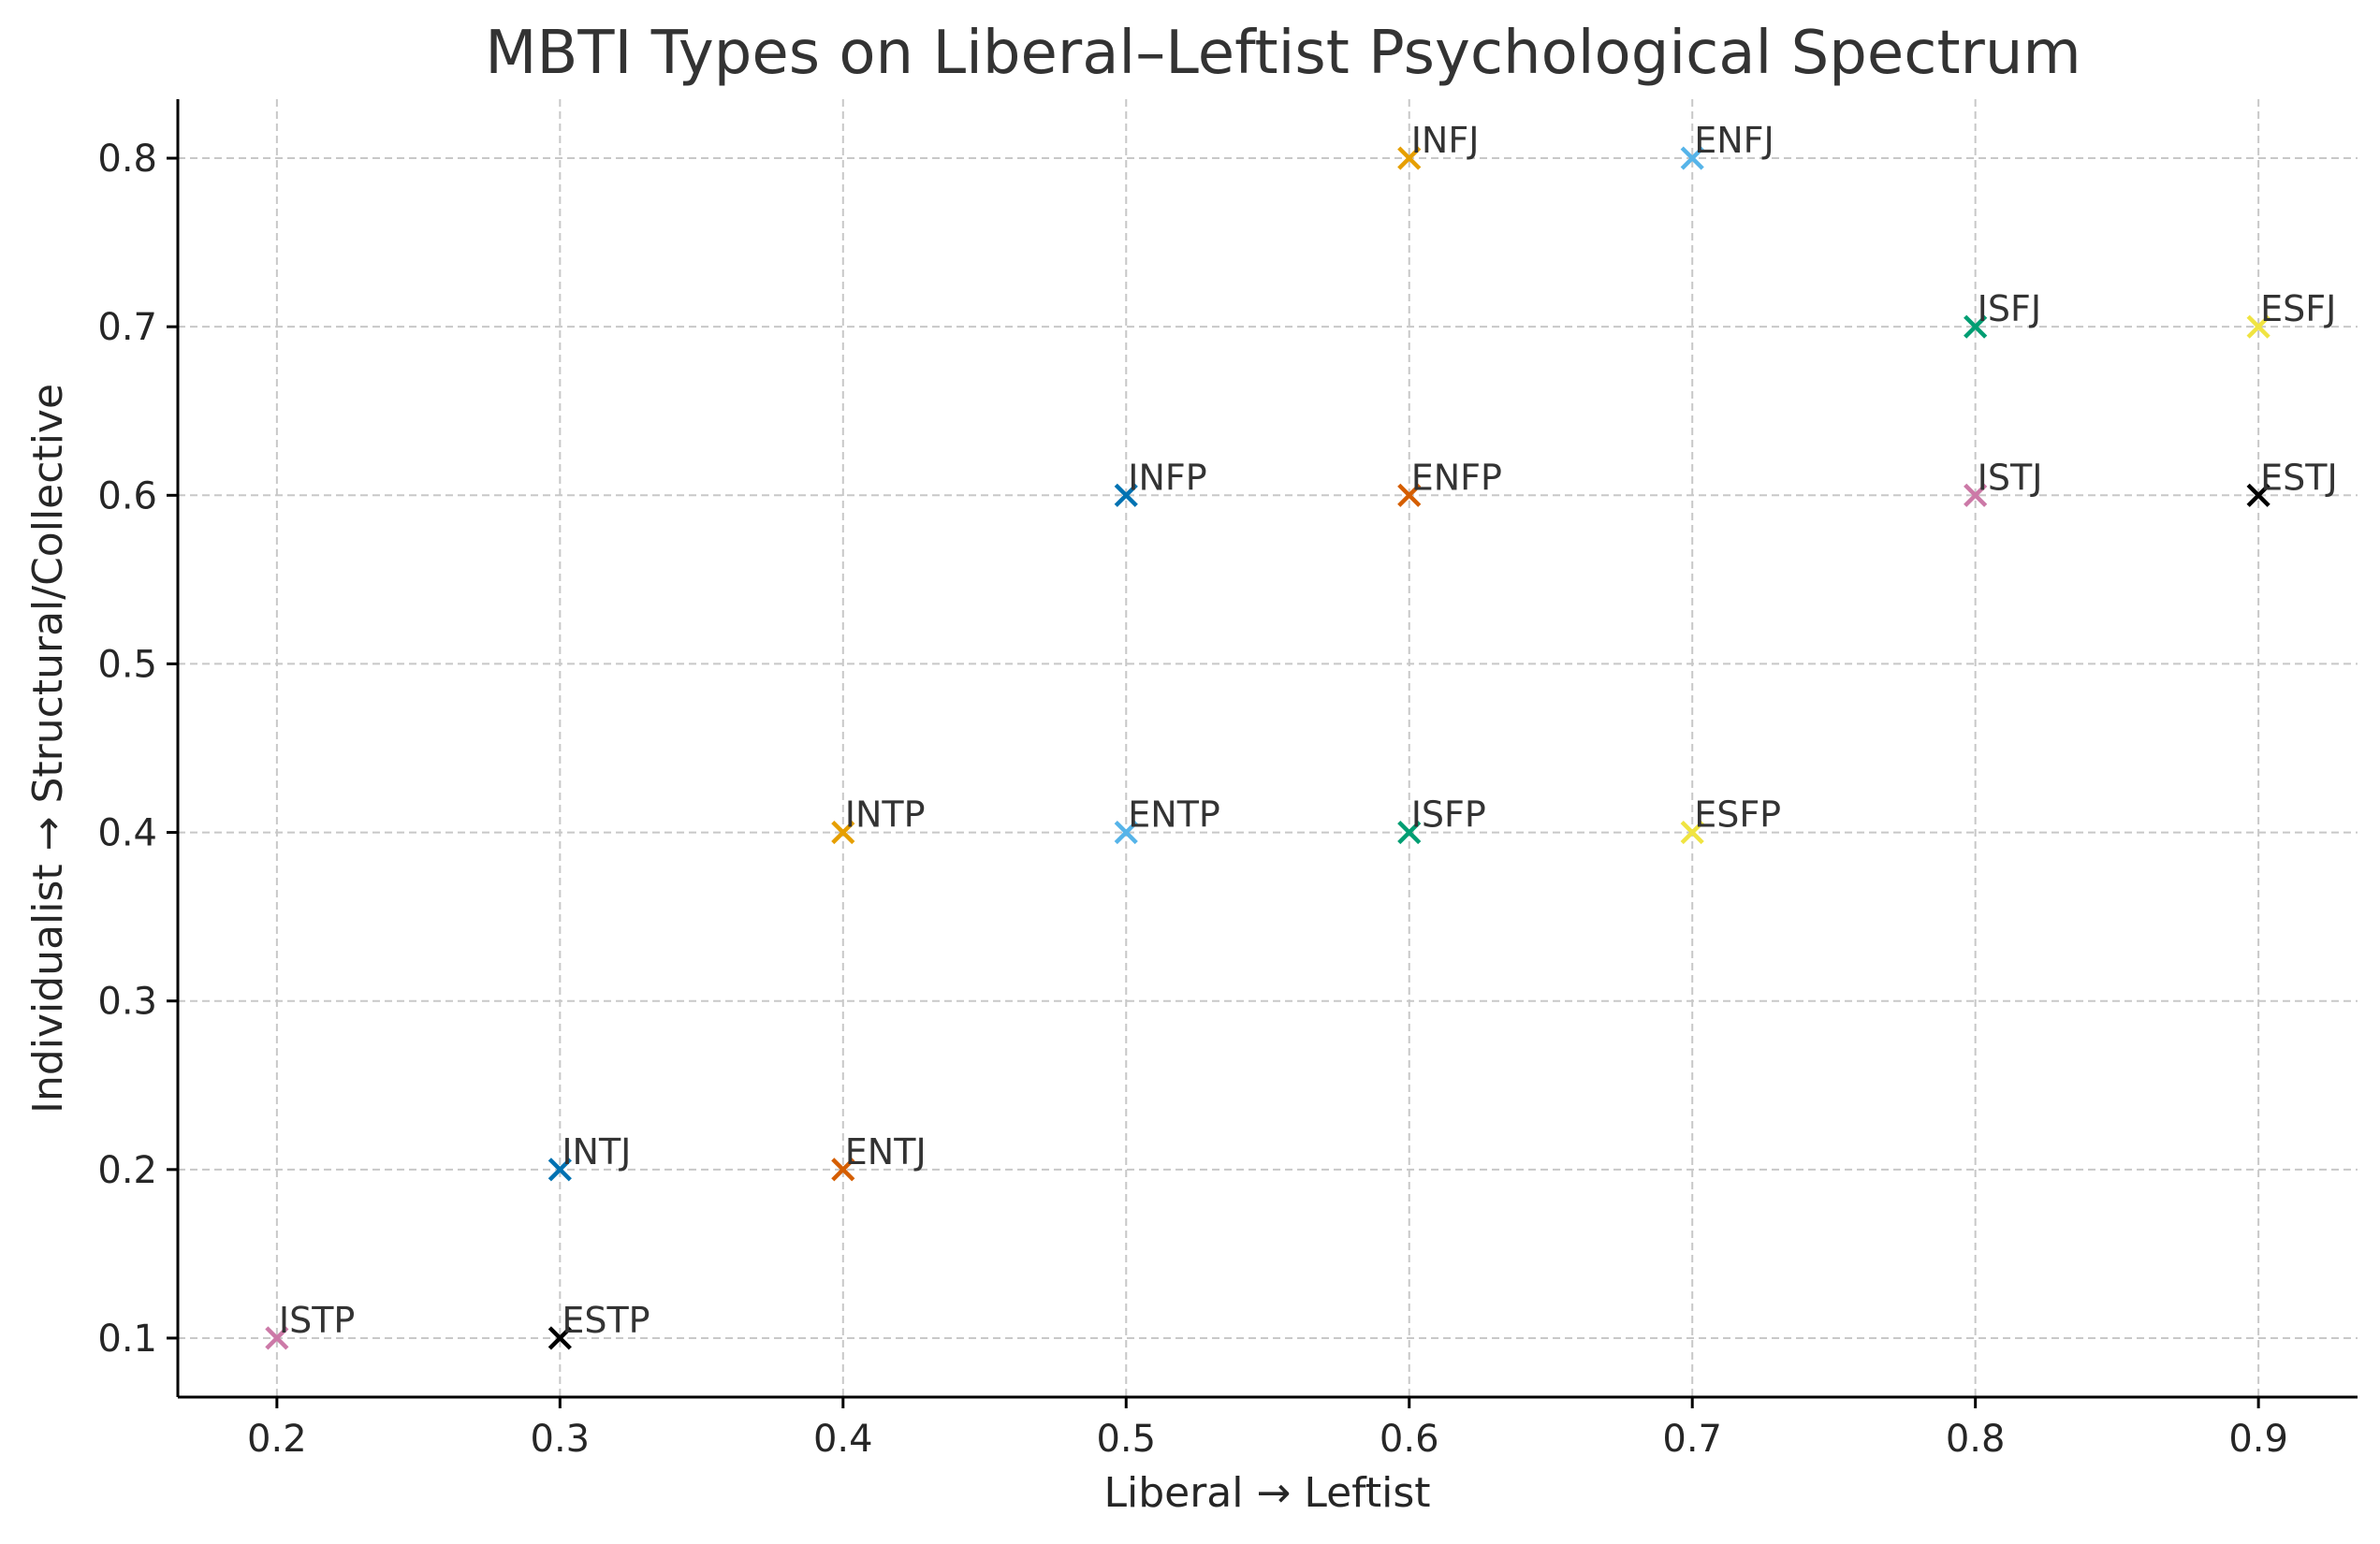 Image resolution: width=2380 pixels, height=1544 pixels. I want to click on point-label: ENFP, so click(1456, 477).